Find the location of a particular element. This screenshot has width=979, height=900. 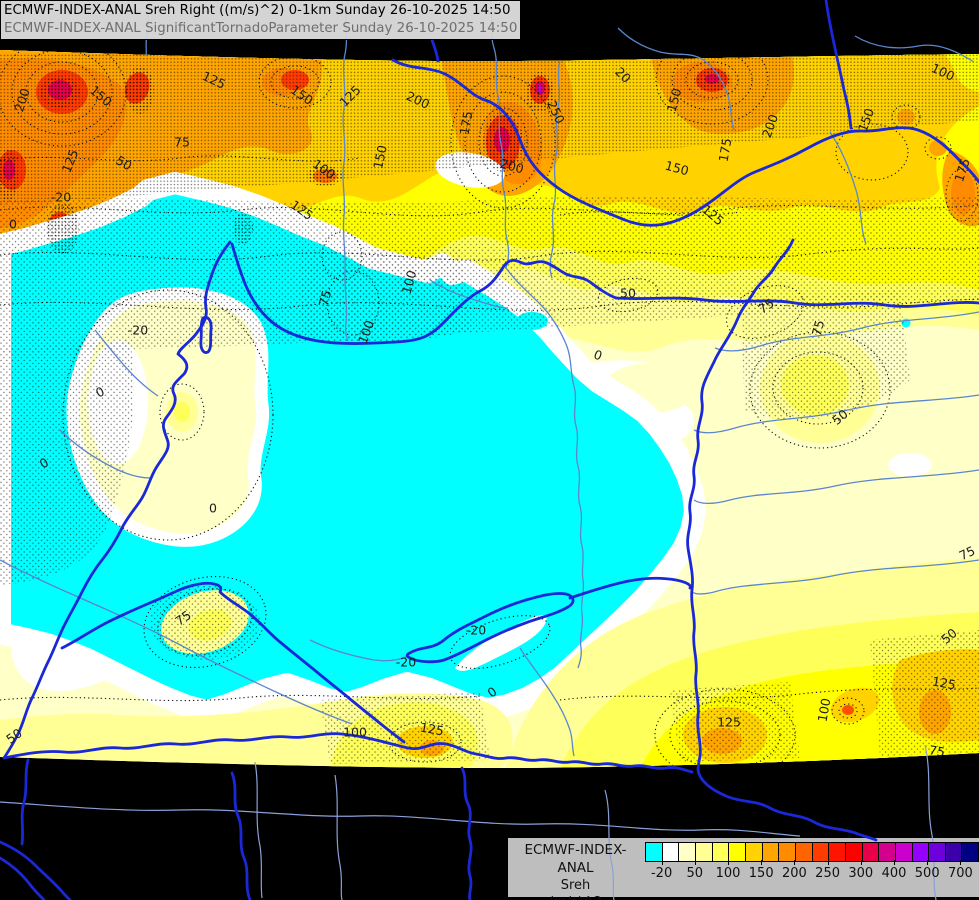

legend-tick-label: 200 is located at coordinates (794, 873).